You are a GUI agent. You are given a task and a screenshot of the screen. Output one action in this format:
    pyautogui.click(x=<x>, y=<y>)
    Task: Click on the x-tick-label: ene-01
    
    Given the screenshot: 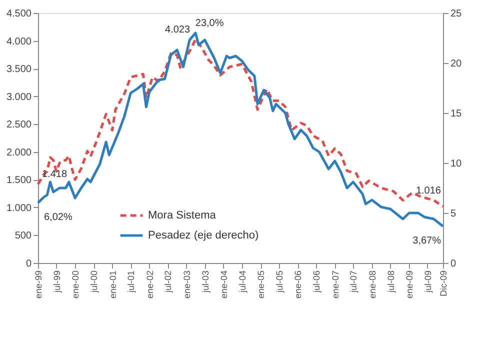 What is the action you would take?
    pyautogui.click(x=113, y=284)
    